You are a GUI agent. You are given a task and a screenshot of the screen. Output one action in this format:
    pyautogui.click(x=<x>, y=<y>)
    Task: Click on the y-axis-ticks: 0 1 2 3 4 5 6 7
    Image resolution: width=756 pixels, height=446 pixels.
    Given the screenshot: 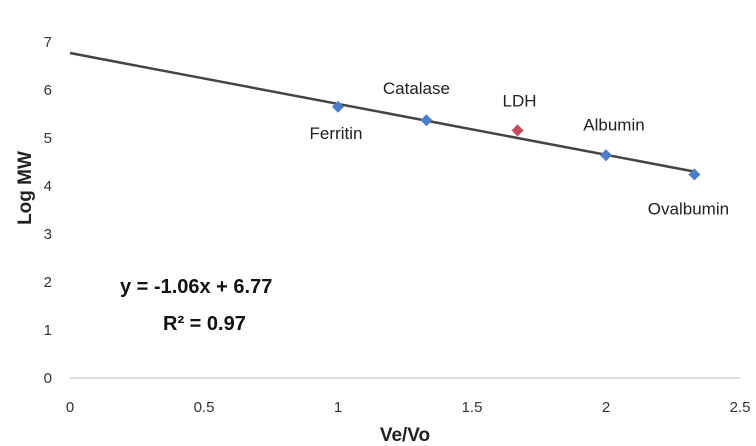 What is the action you would take?
    pyautogui.click(x=48, y=210)
    